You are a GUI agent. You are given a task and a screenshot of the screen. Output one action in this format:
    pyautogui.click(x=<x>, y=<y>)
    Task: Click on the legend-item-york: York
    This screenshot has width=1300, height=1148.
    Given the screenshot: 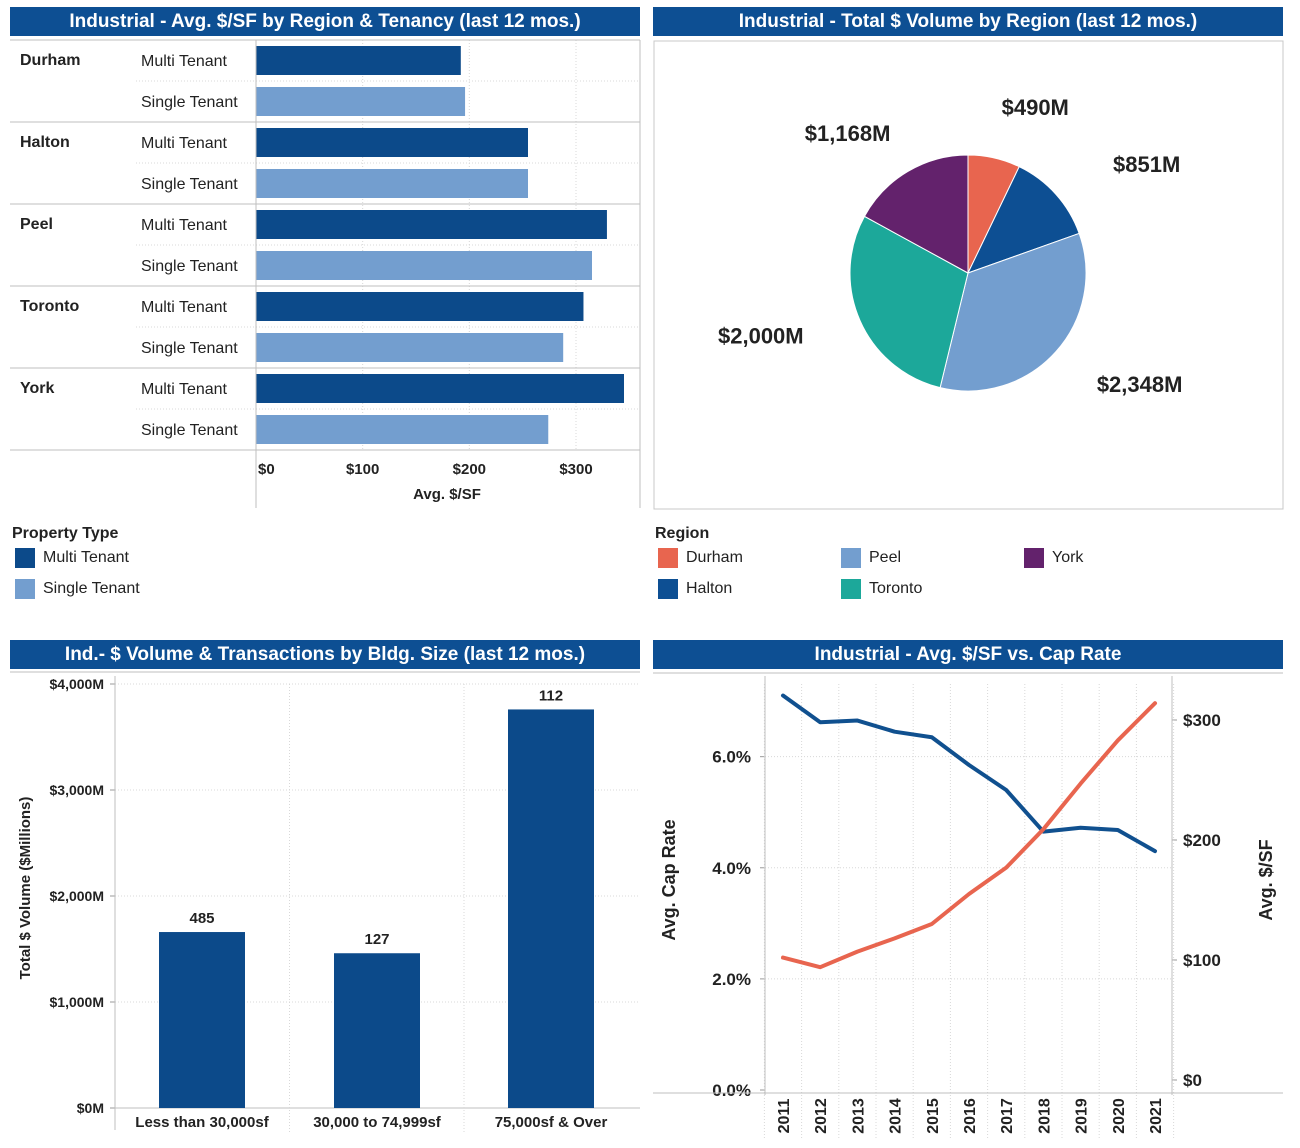 What is the action you would take?
    pyautogui.click(x=1053, y=558)
    